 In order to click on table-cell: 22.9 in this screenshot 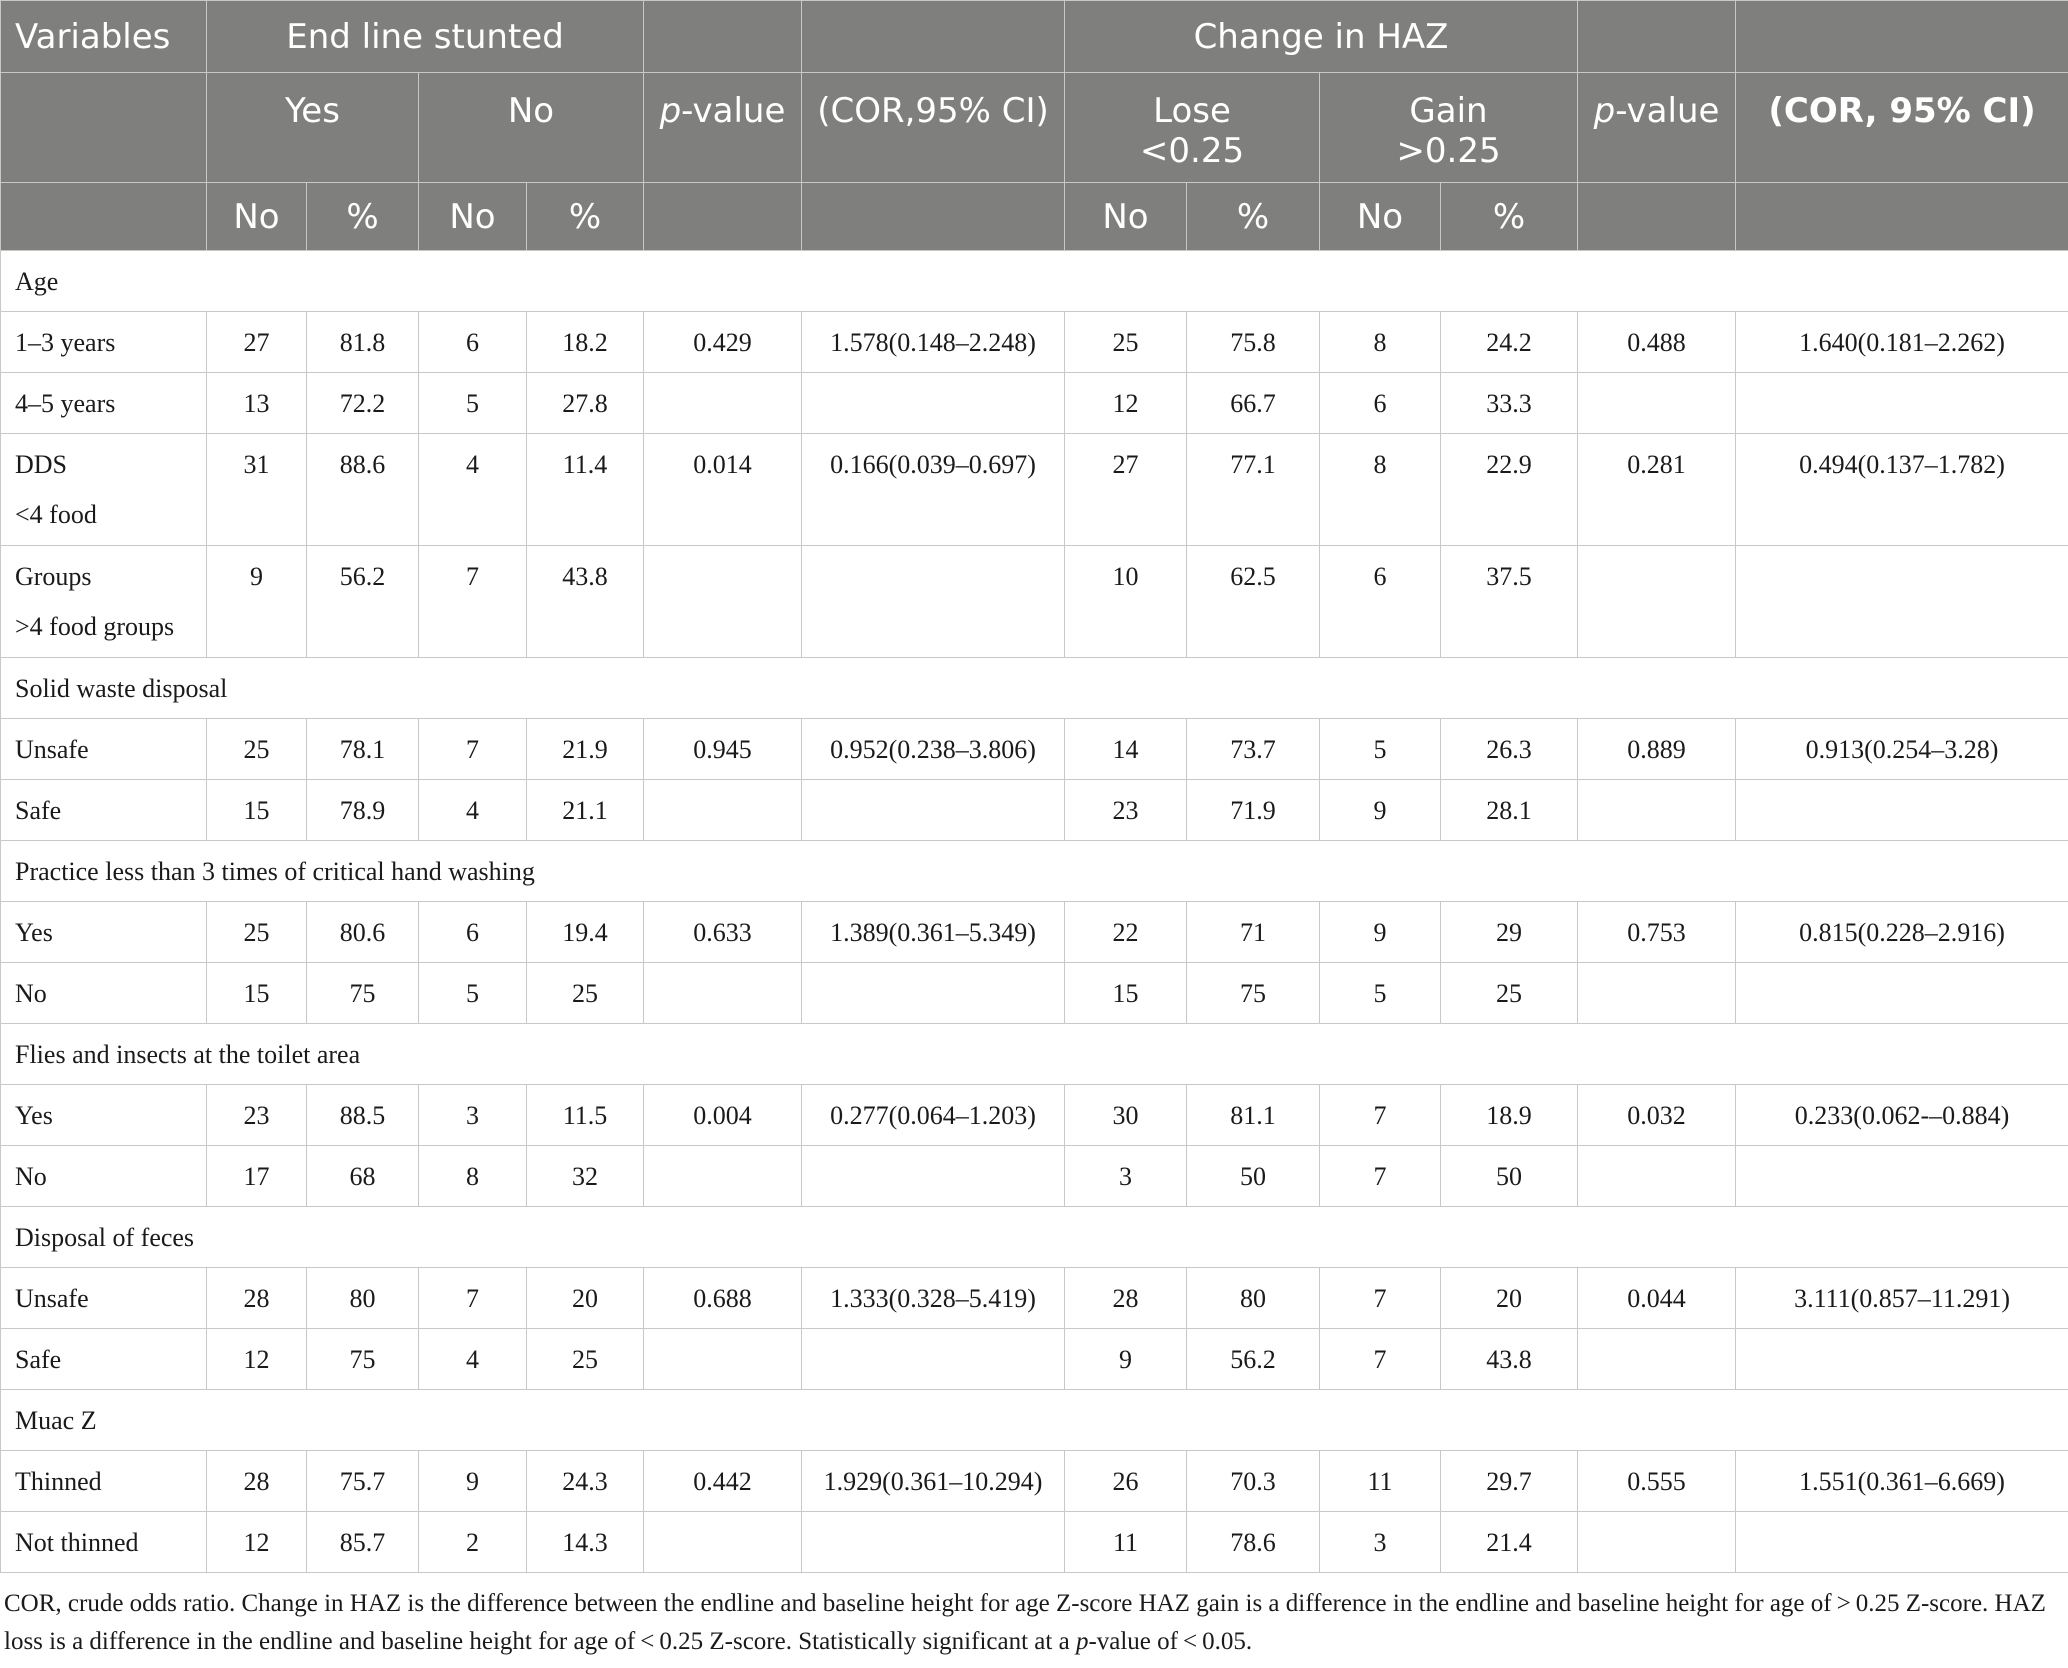, I will do `click(1509, 489)`.